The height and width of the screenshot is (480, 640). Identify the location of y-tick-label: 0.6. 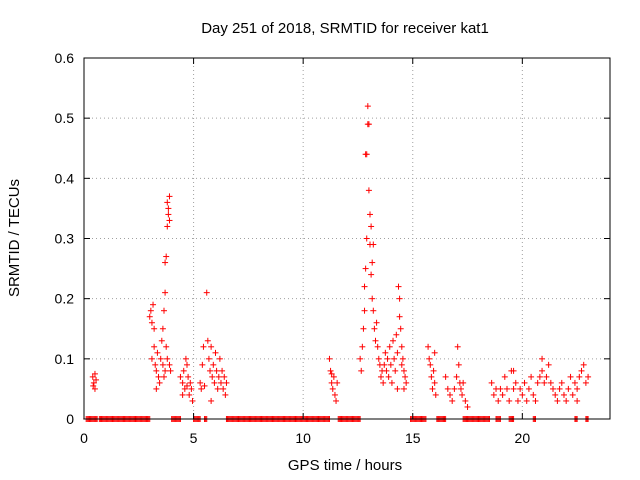
(65, 58).